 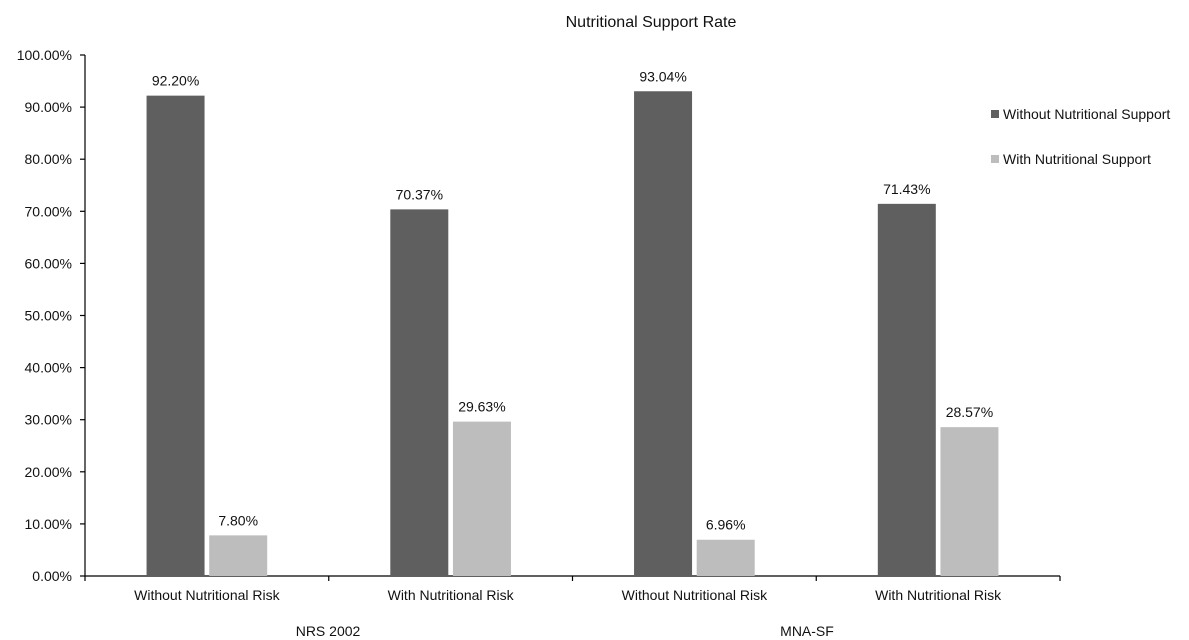 What do you see at coordinates (969, 412) in the screenshot?
I see `data-label: 28.57%` at bounding box center [969, 412].